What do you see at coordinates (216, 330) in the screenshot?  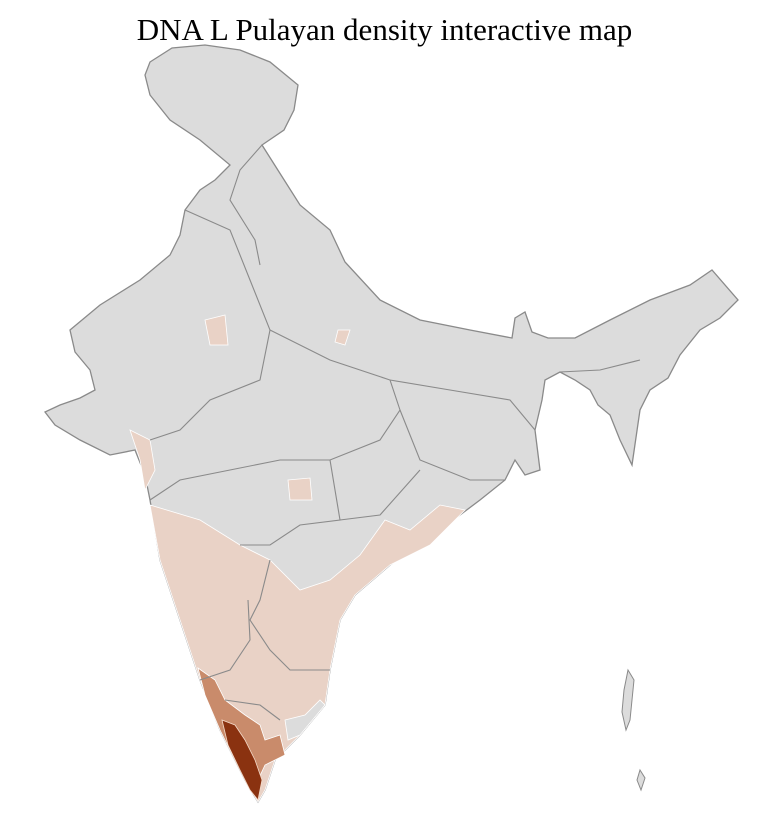 I see `region-rajasthan` at bounding box center [216, 330].